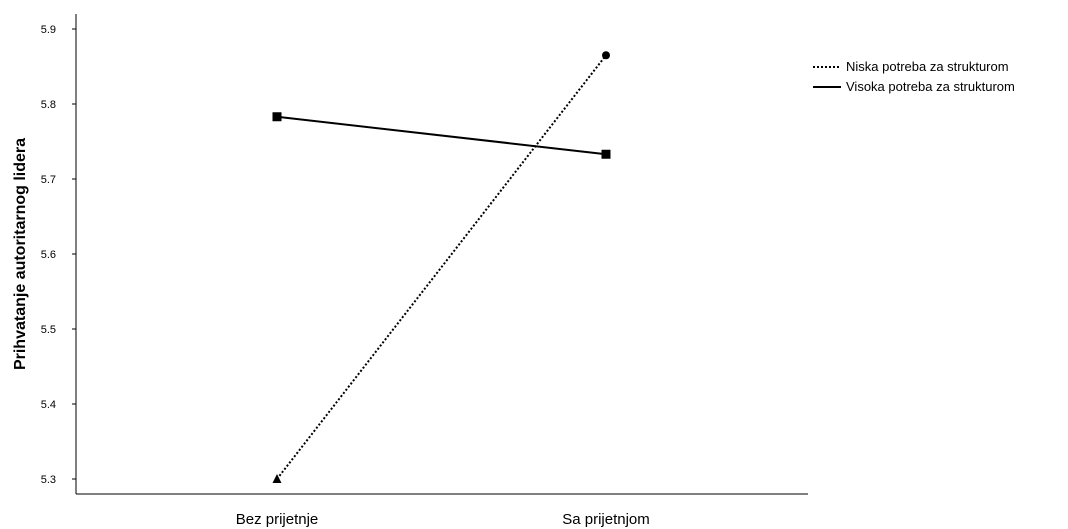  What do you see at coordinates (20, 254) in the screenshot?
I see `y-axis-title: Prihvatanje autoritarnog lidera` at bounding box center [20, 254].